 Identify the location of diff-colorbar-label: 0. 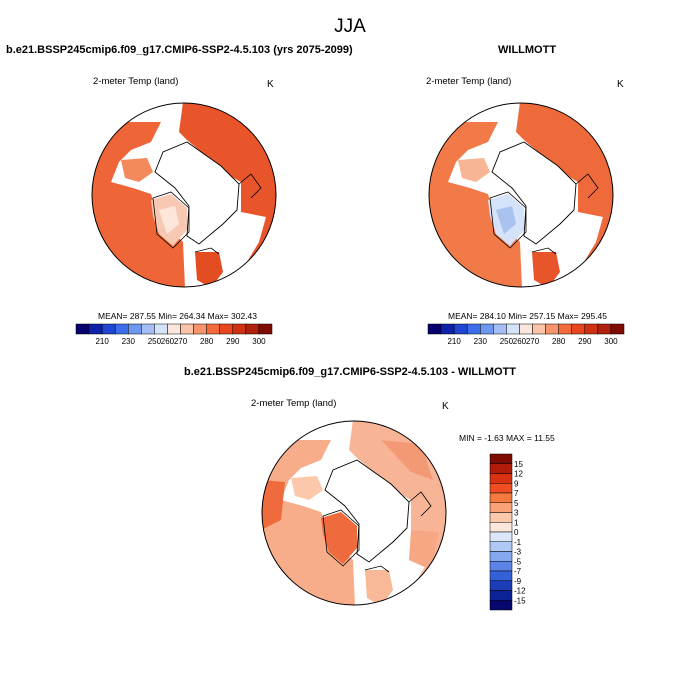
(516, 532).